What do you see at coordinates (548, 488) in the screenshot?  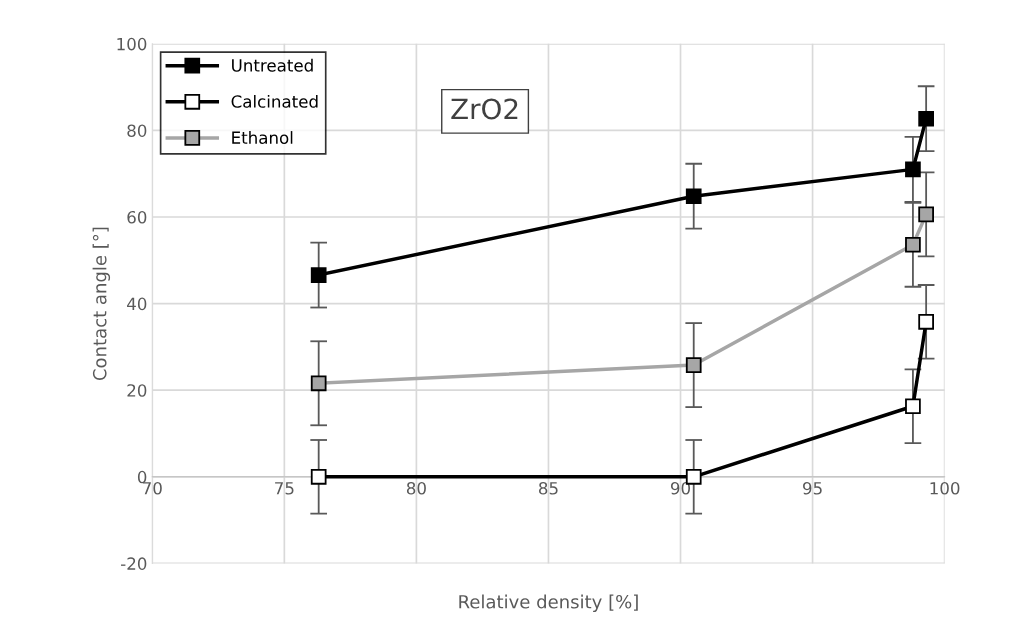 I see `x-tick-label: 85` at bounding box center [548, 488].